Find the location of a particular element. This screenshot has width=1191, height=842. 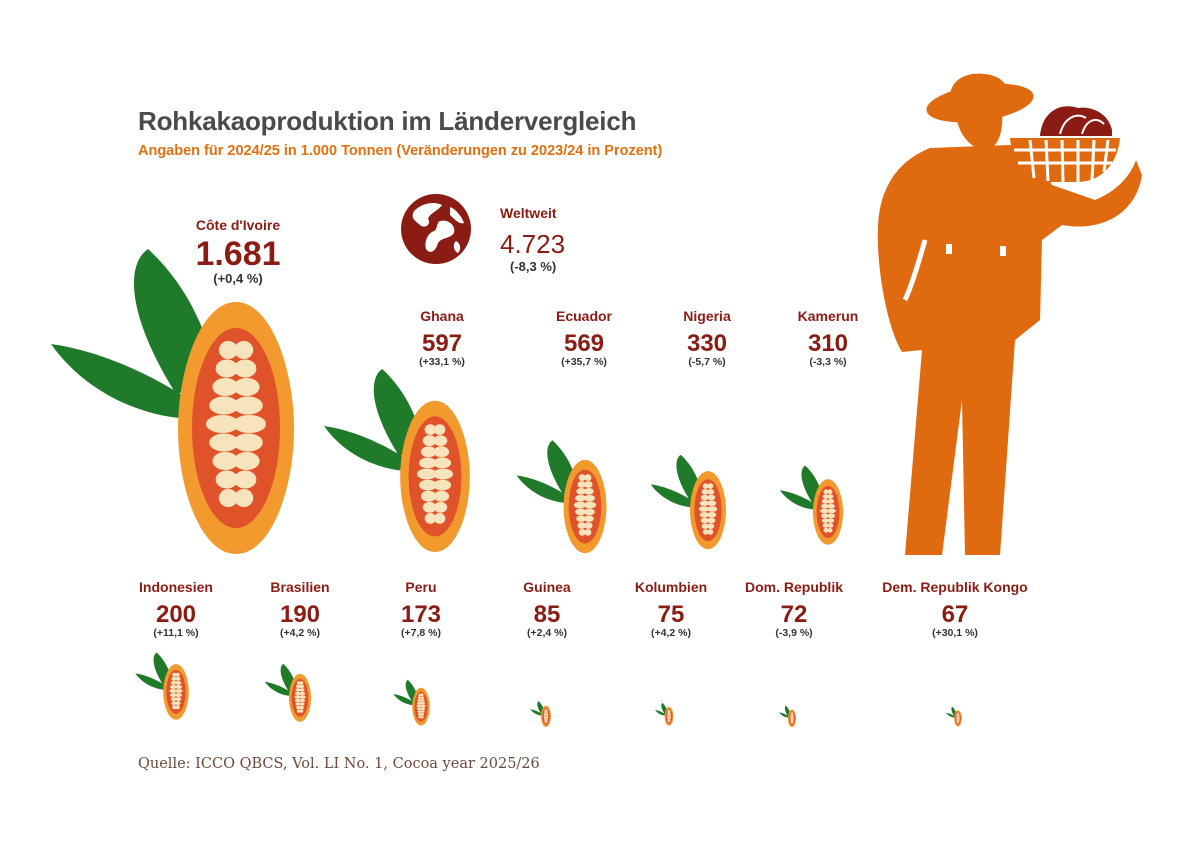

basket-cocoa-pods is located at coordinates (1076, 121).